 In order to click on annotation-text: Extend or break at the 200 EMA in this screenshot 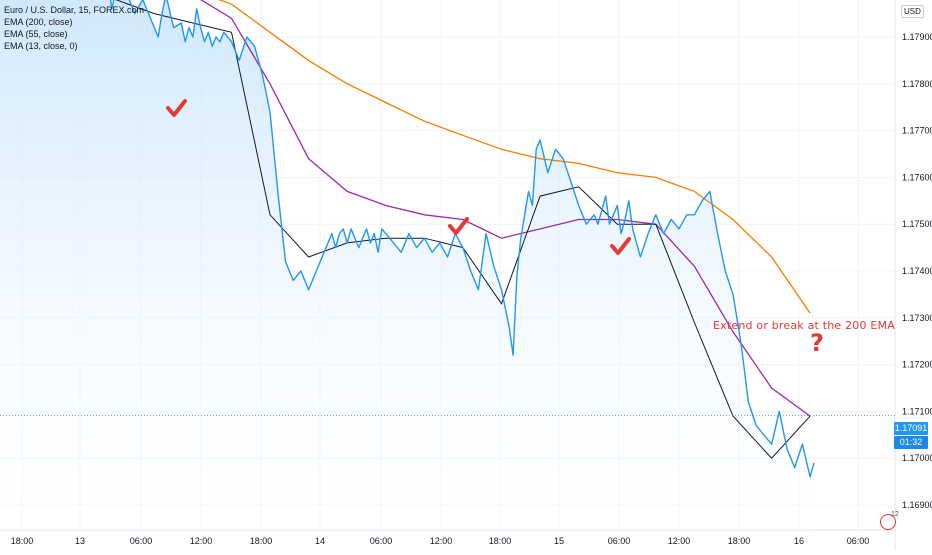, I will do `click(804, 325)`.